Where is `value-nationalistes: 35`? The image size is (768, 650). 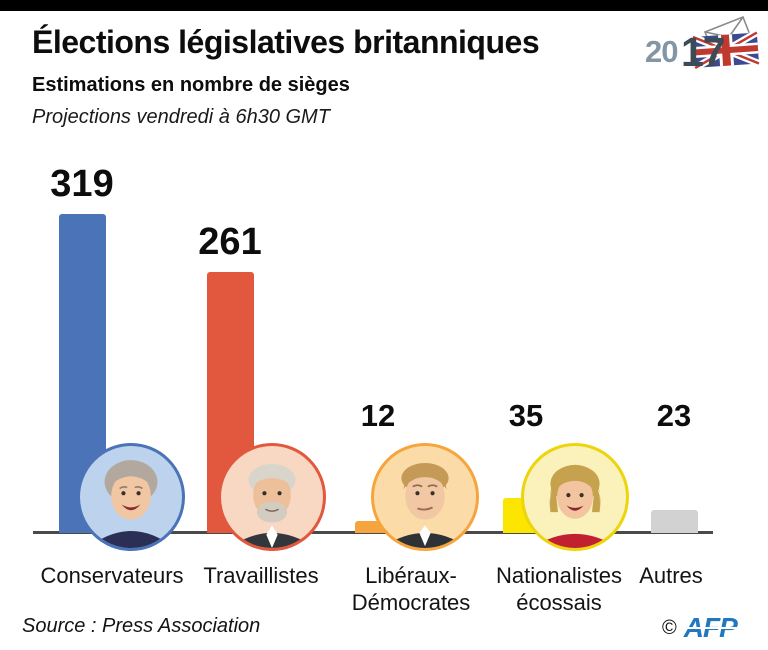 value-nationalistes: 35 is located at coordinates (526, 415).